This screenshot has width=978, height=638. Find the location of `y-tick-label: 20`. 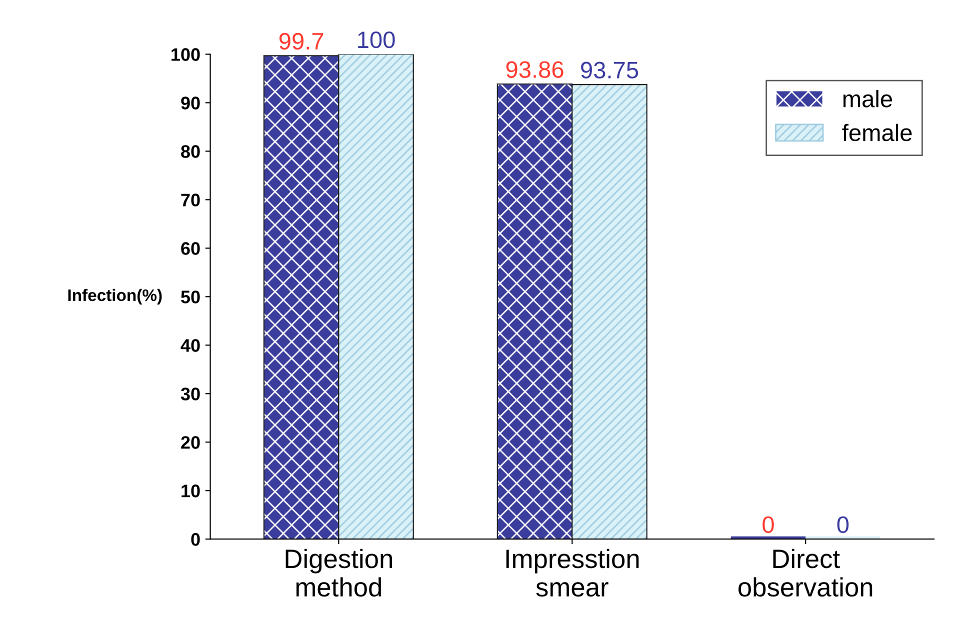

y-tick-label: 20 is located at coordinates (190, 442).